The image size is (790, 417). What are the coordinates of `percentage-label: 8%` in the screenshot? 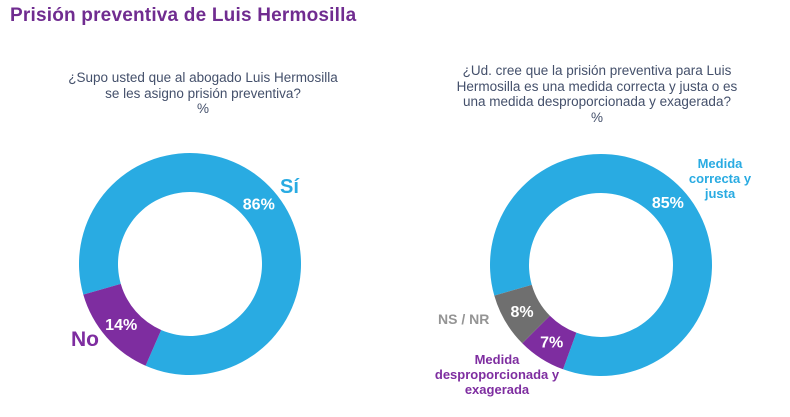 It's located at (522, 312).